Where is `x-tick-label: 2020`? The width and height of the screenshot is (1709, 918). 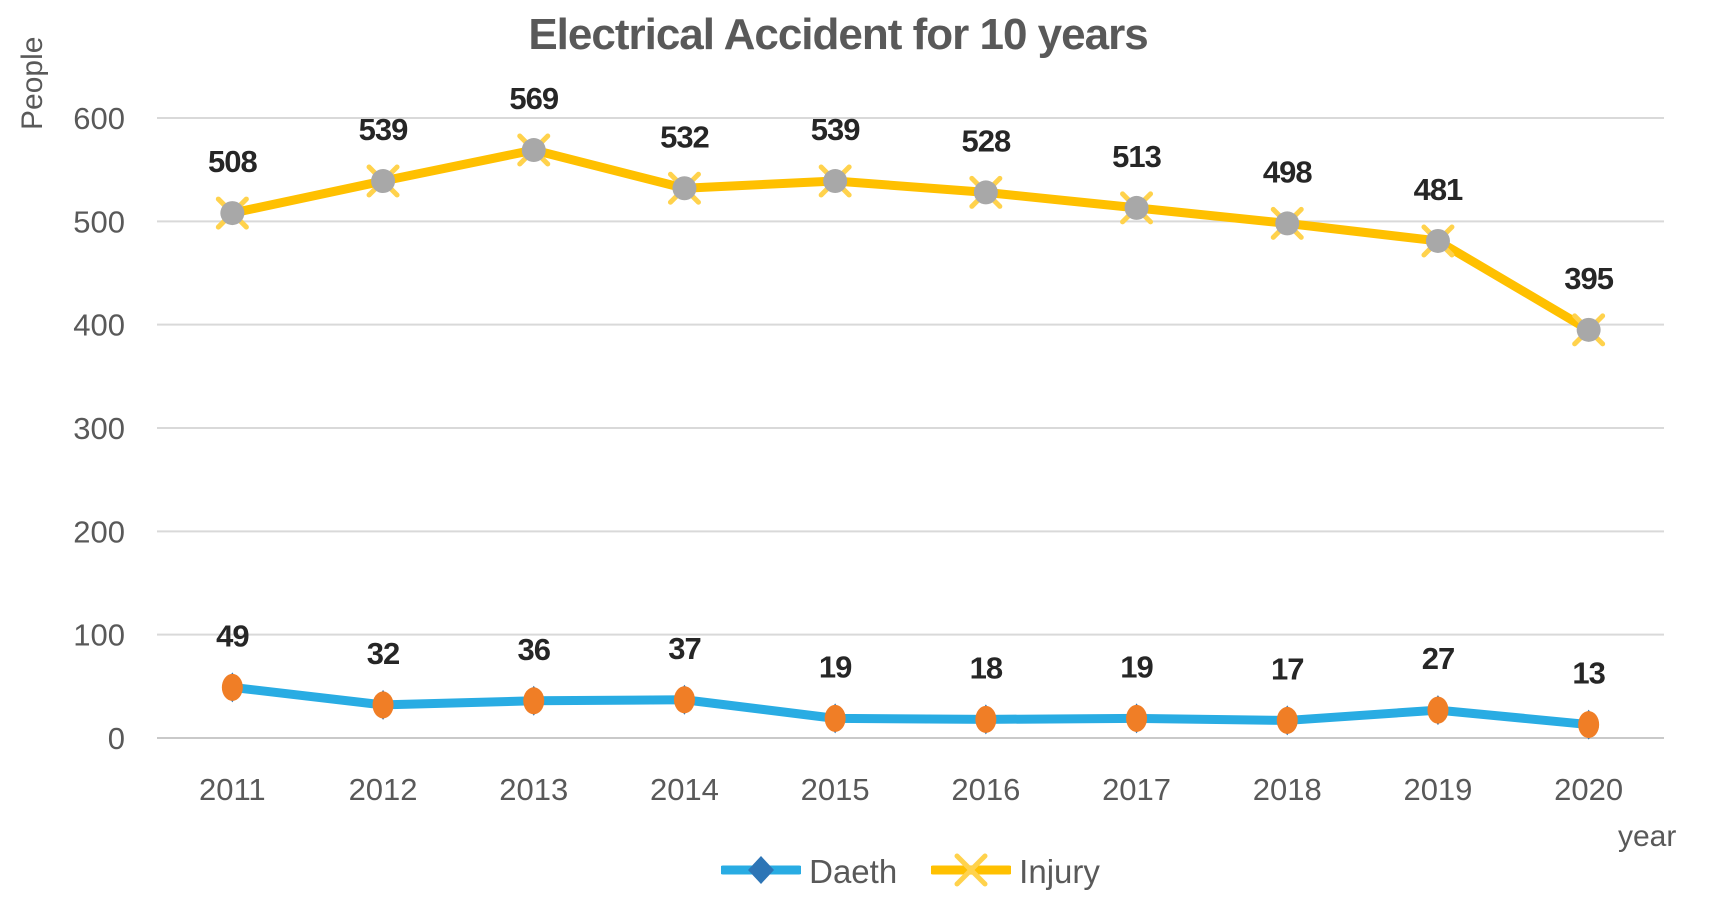 x-tick-label: 2020 is located at coordinates (1588, 789).